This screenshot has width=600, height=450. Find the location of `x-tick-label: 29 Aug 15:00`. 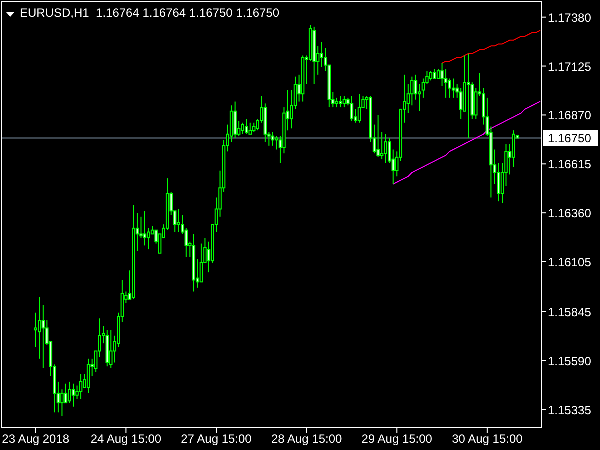

x-tick-label: 29 Aug 15:00 is located at coordinates (397, 439).